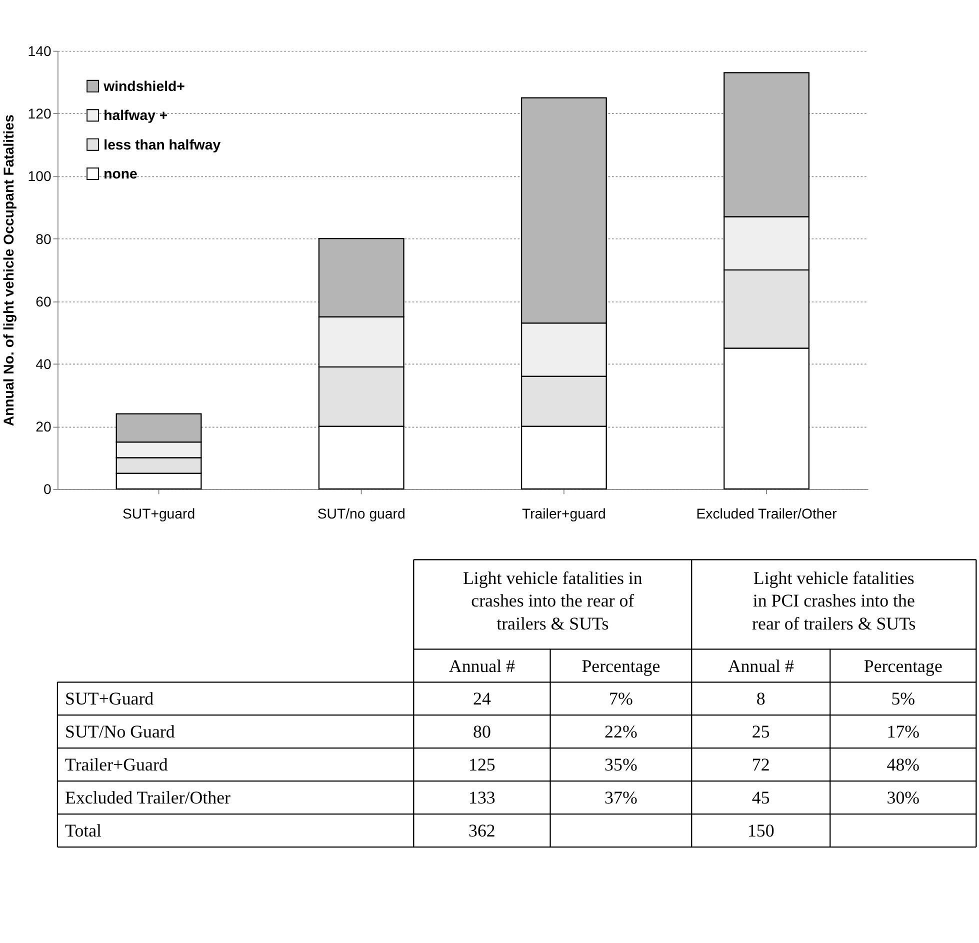 Image resolution: width=979 pixels, height=943 pixels. What do you see at coordinates (482, 698) in the screenshot?
I see `text: 24` at bounding box center [482, 698].